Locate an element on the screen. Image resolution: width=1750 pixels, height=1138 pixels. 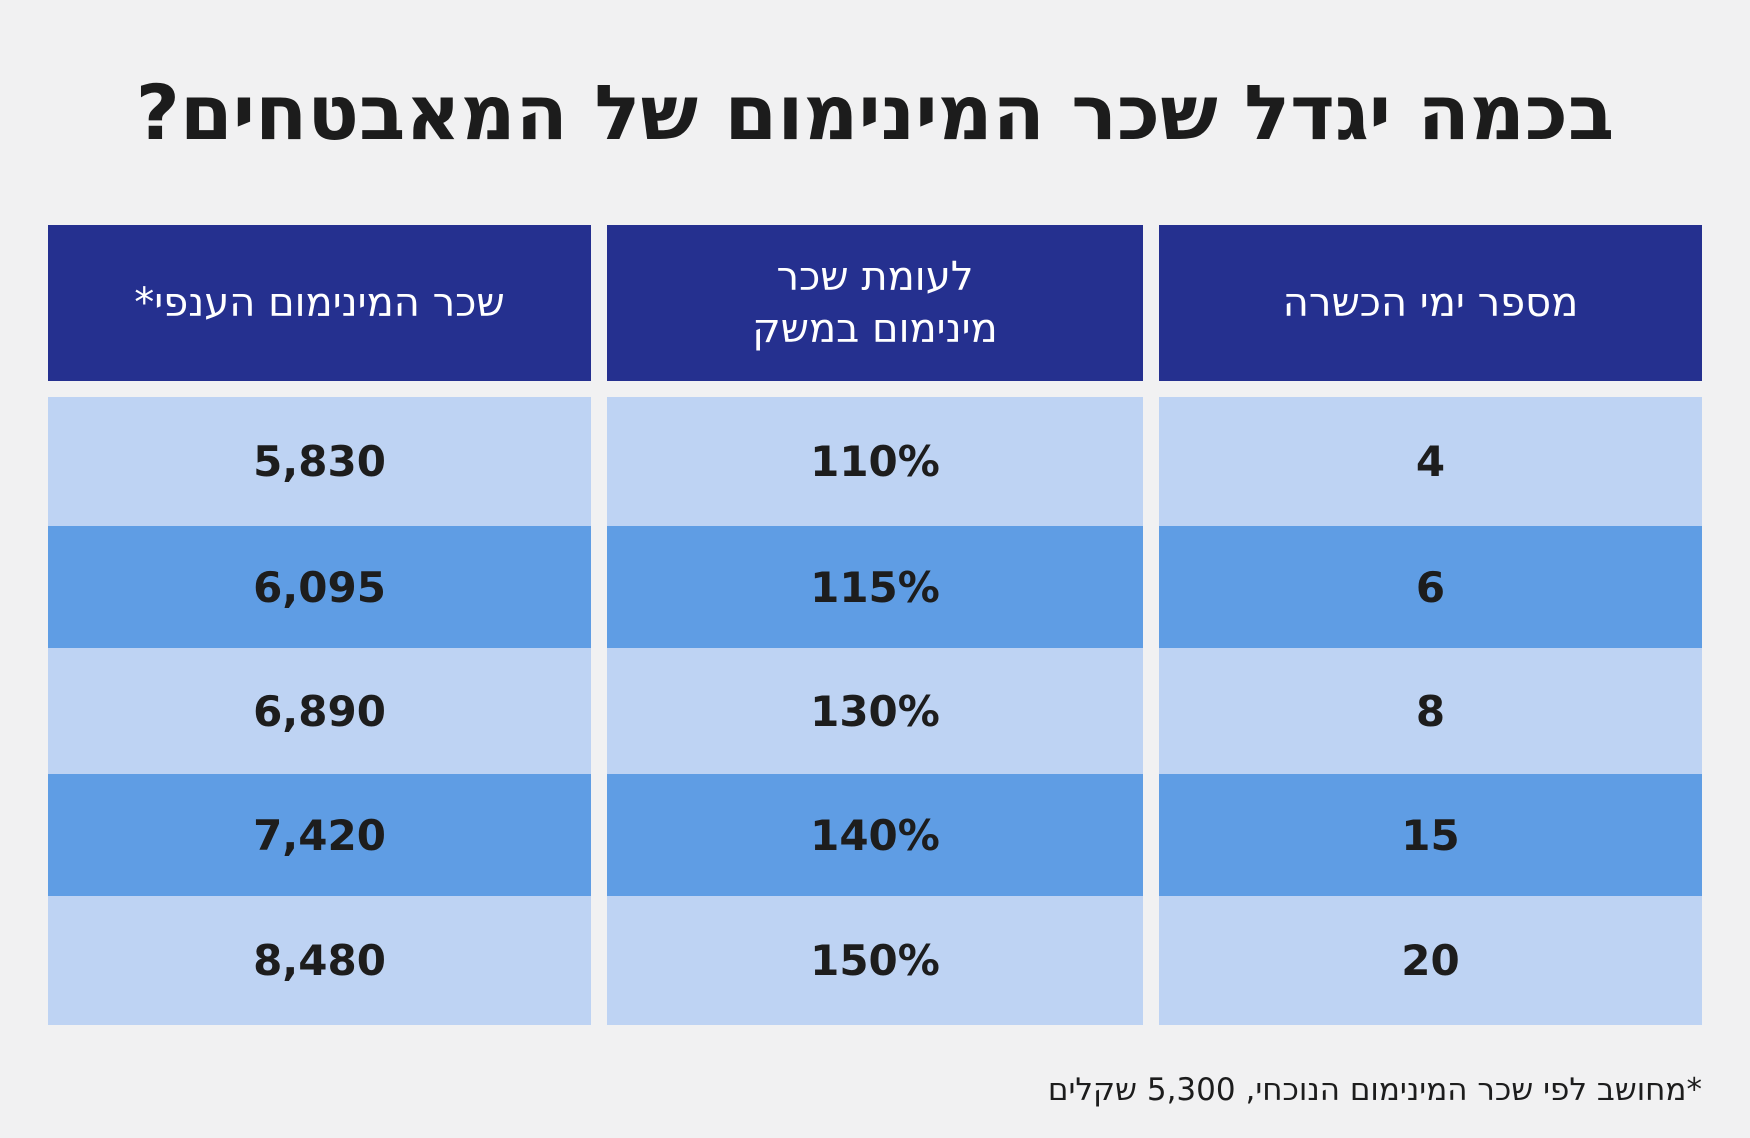
table-cell-wage: 8,480 is located at coordinates (319, 960).